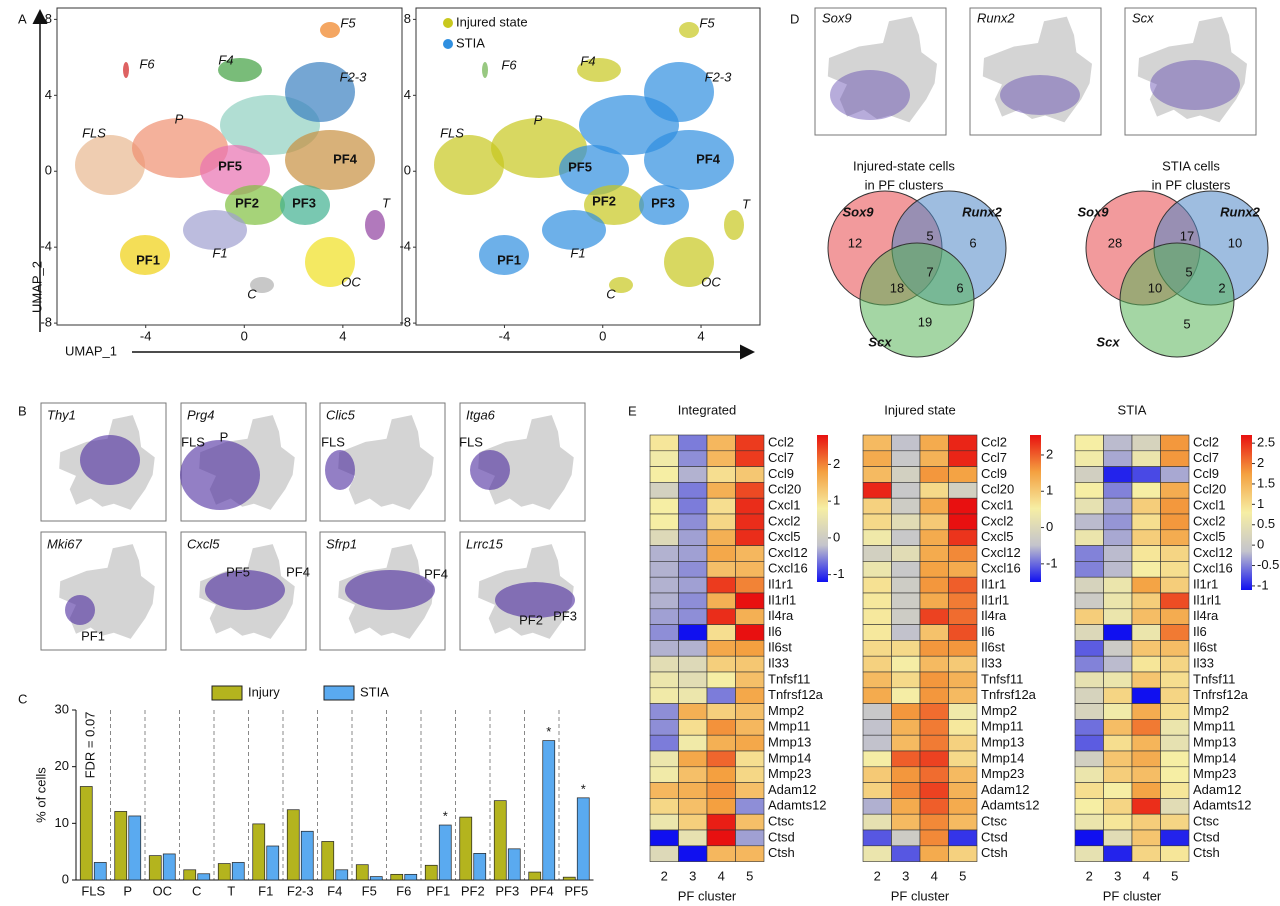  Describe the element at coordinates (781, 473) in the screenshot. I see `row-label: Ccl9` at that location.